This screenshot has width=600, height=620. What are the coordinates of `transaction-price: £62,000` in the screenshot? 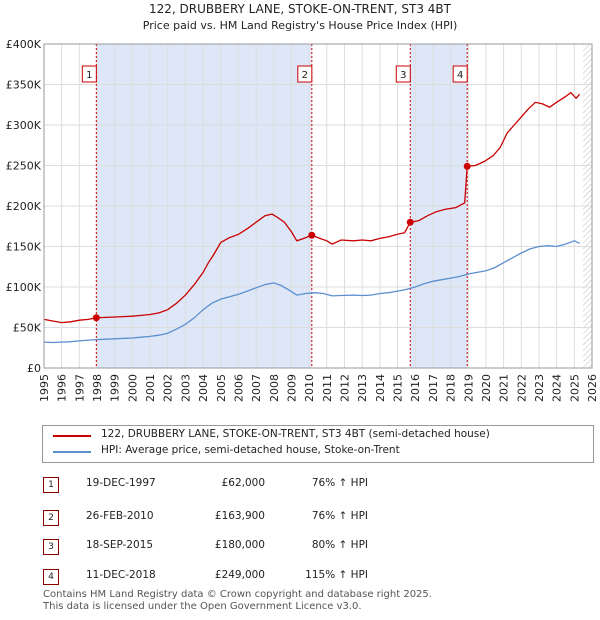 It's located at (243, 483).